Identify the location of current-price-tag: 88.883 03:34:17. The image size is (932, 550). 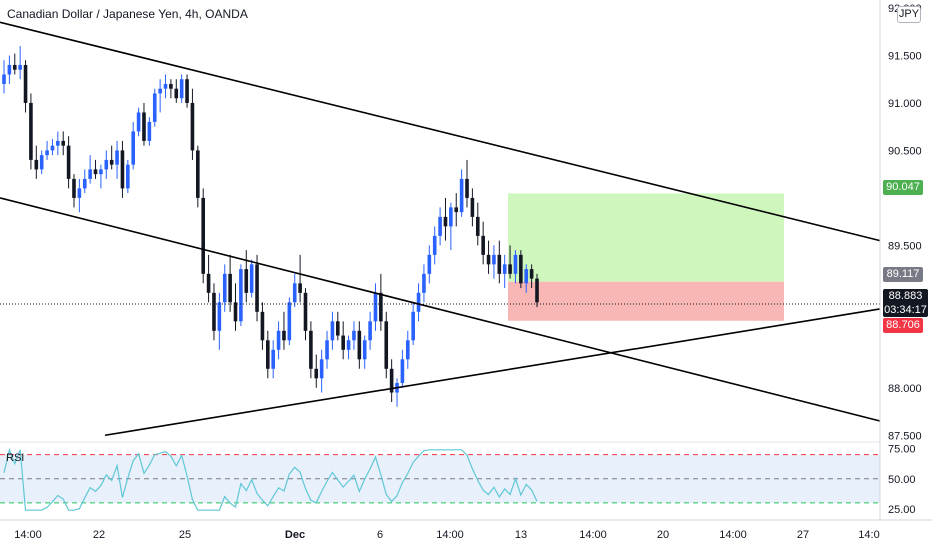
(905, 303).